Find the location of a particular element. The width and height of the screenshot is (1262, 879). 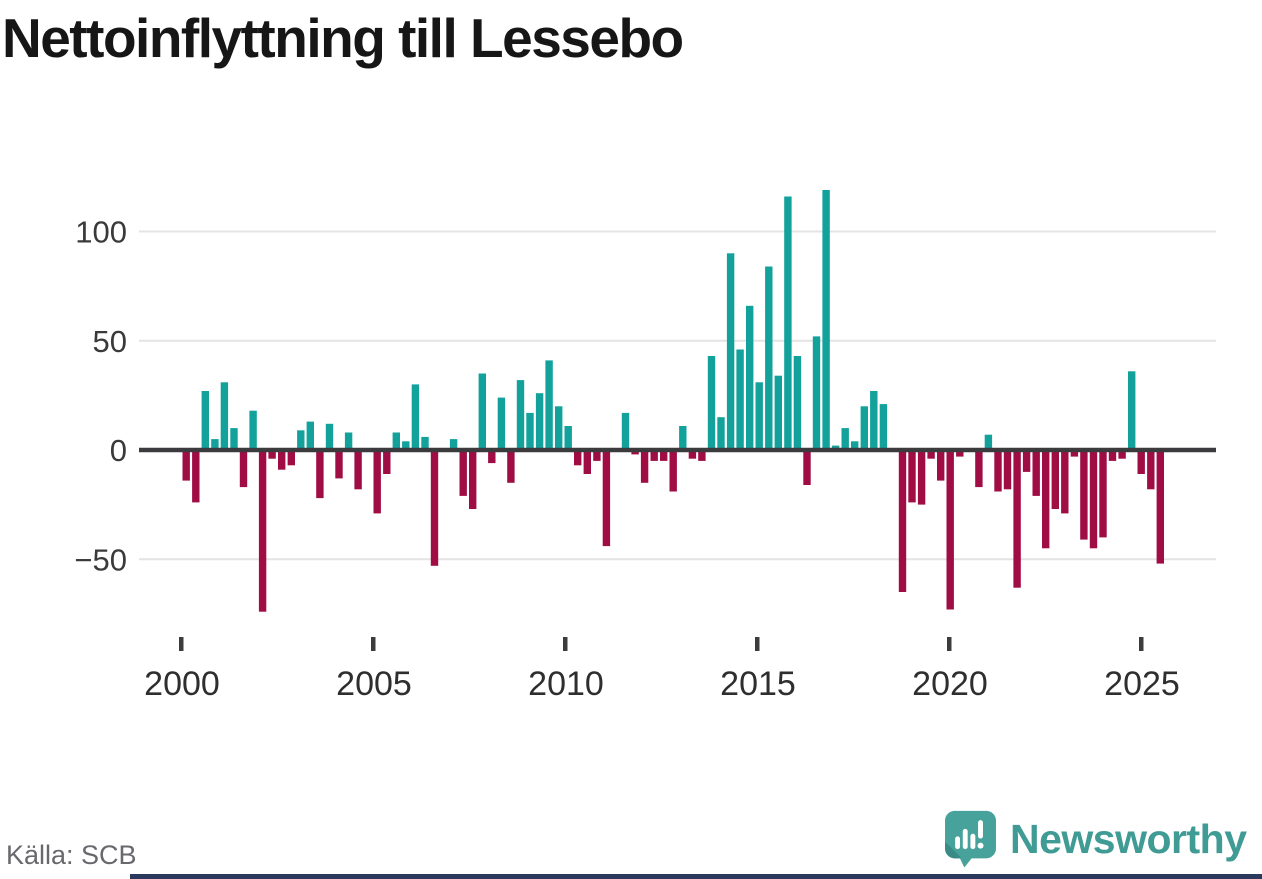

x-axis-label: 2000 is located at coordinates (182, 684).